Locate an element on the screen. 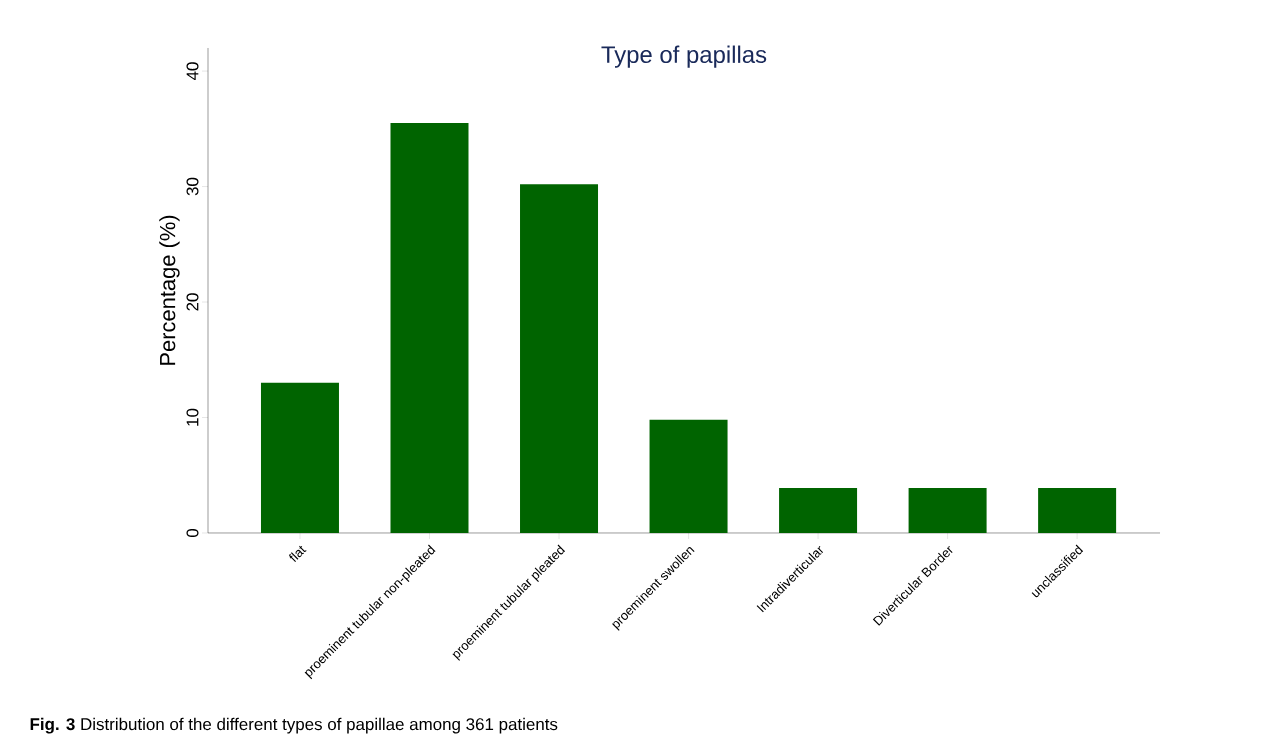 The image size is (1287, 743). x-tick-label: flat is located at coordinates (298, 554).